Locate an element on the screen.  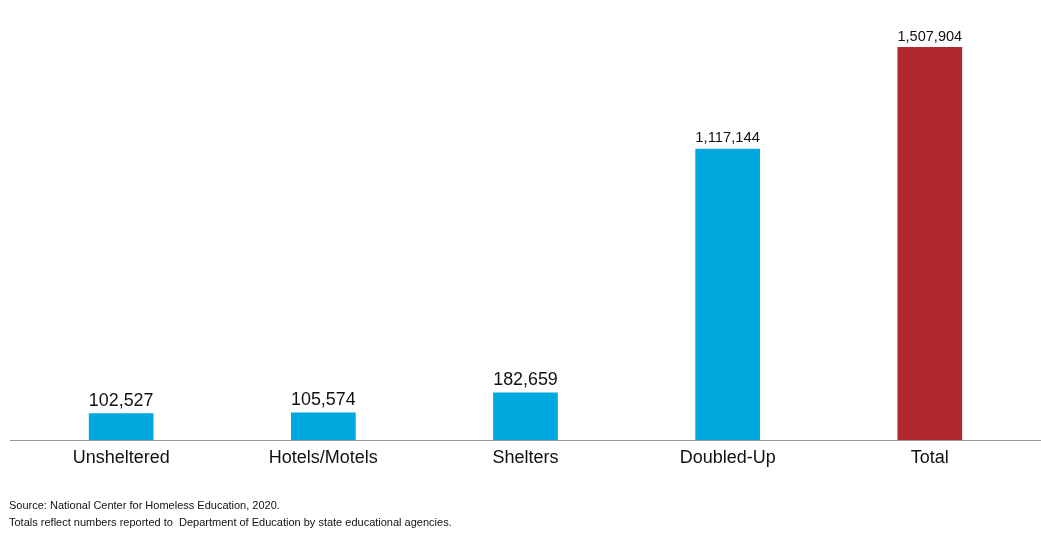
data-label: 182,659 is located at coordinates (525, 379).